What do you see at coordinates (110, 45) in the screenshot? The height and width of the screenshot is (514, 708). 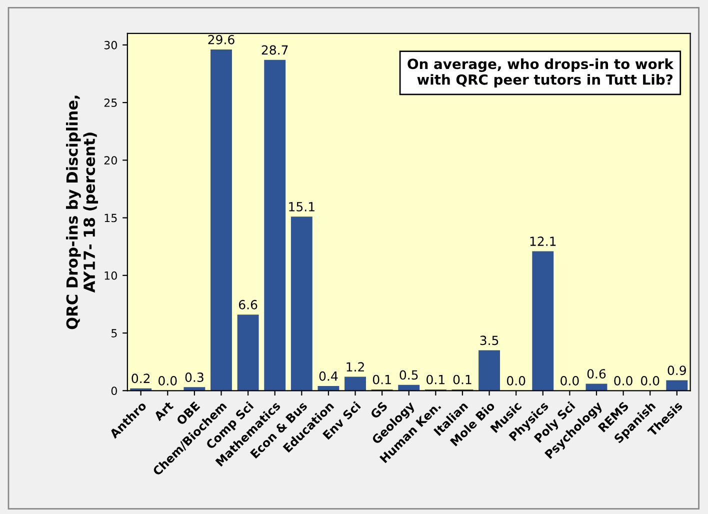 I see `y-tick-label: 30` at bounding box center [110, 45].